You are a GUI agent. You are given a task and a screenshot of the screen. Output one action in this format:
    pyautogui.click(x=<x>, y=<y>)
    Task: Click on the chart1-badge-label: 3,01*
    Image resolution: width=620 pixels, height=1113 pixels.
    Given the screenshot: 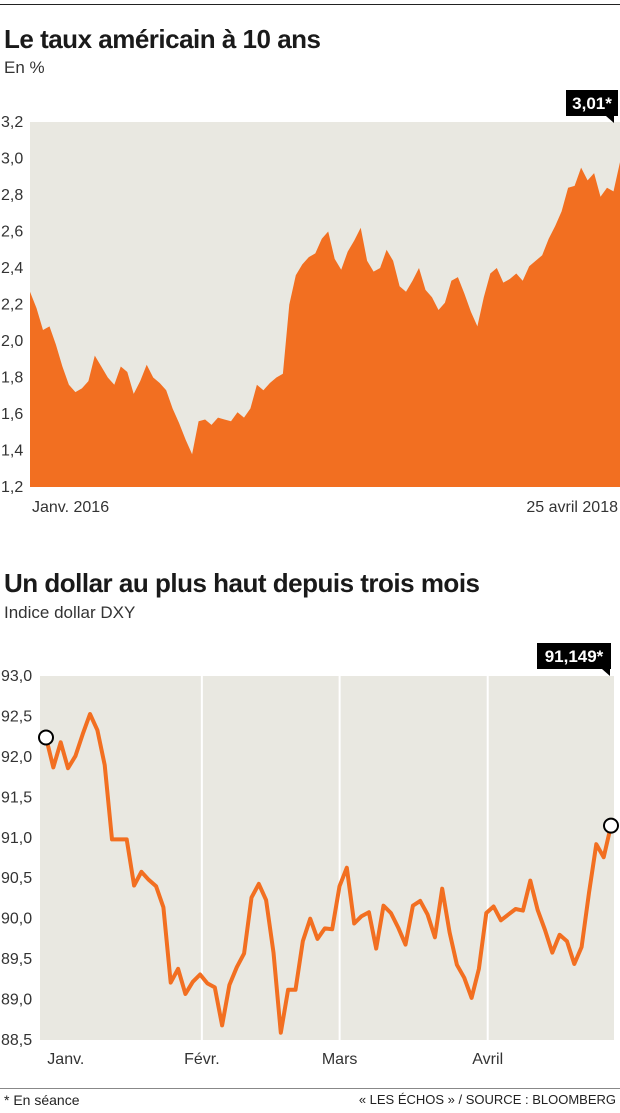 What is the action you would take?
    pyautogui.click(x=592, y=103)
    